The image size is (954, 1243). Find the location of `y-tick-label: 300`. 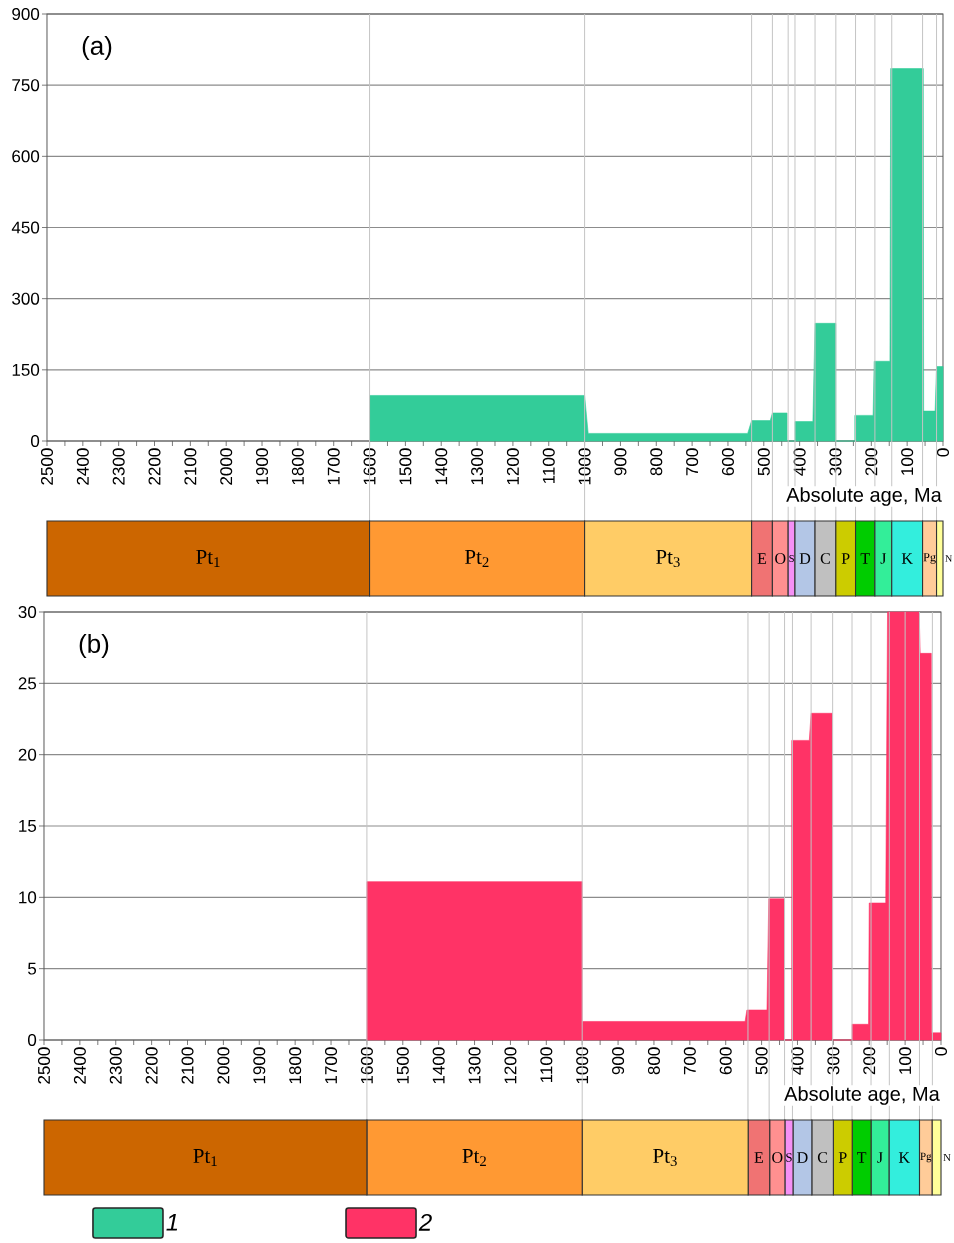

y-tick-label: 300 is located at coordinates (26, 298).